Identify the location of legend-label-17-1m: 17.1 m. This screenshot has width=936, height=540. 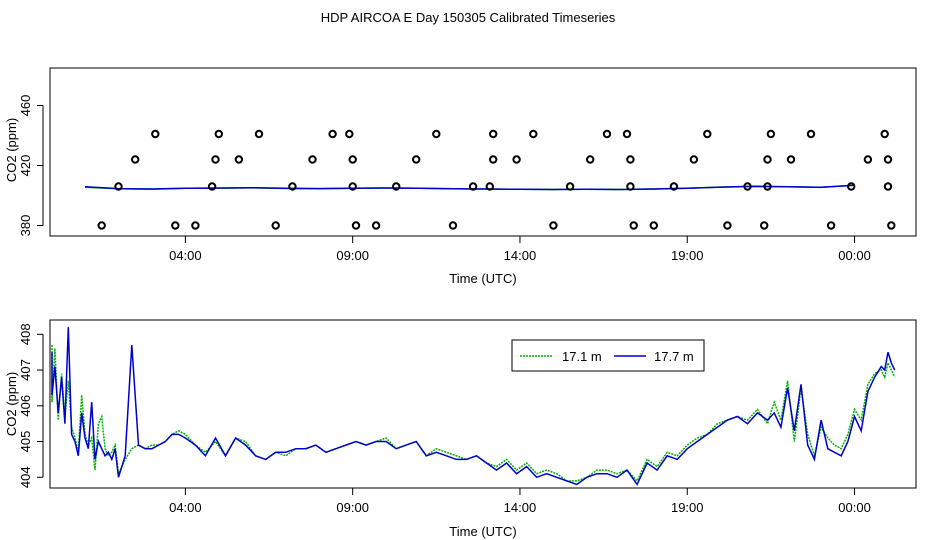
(582, 356).